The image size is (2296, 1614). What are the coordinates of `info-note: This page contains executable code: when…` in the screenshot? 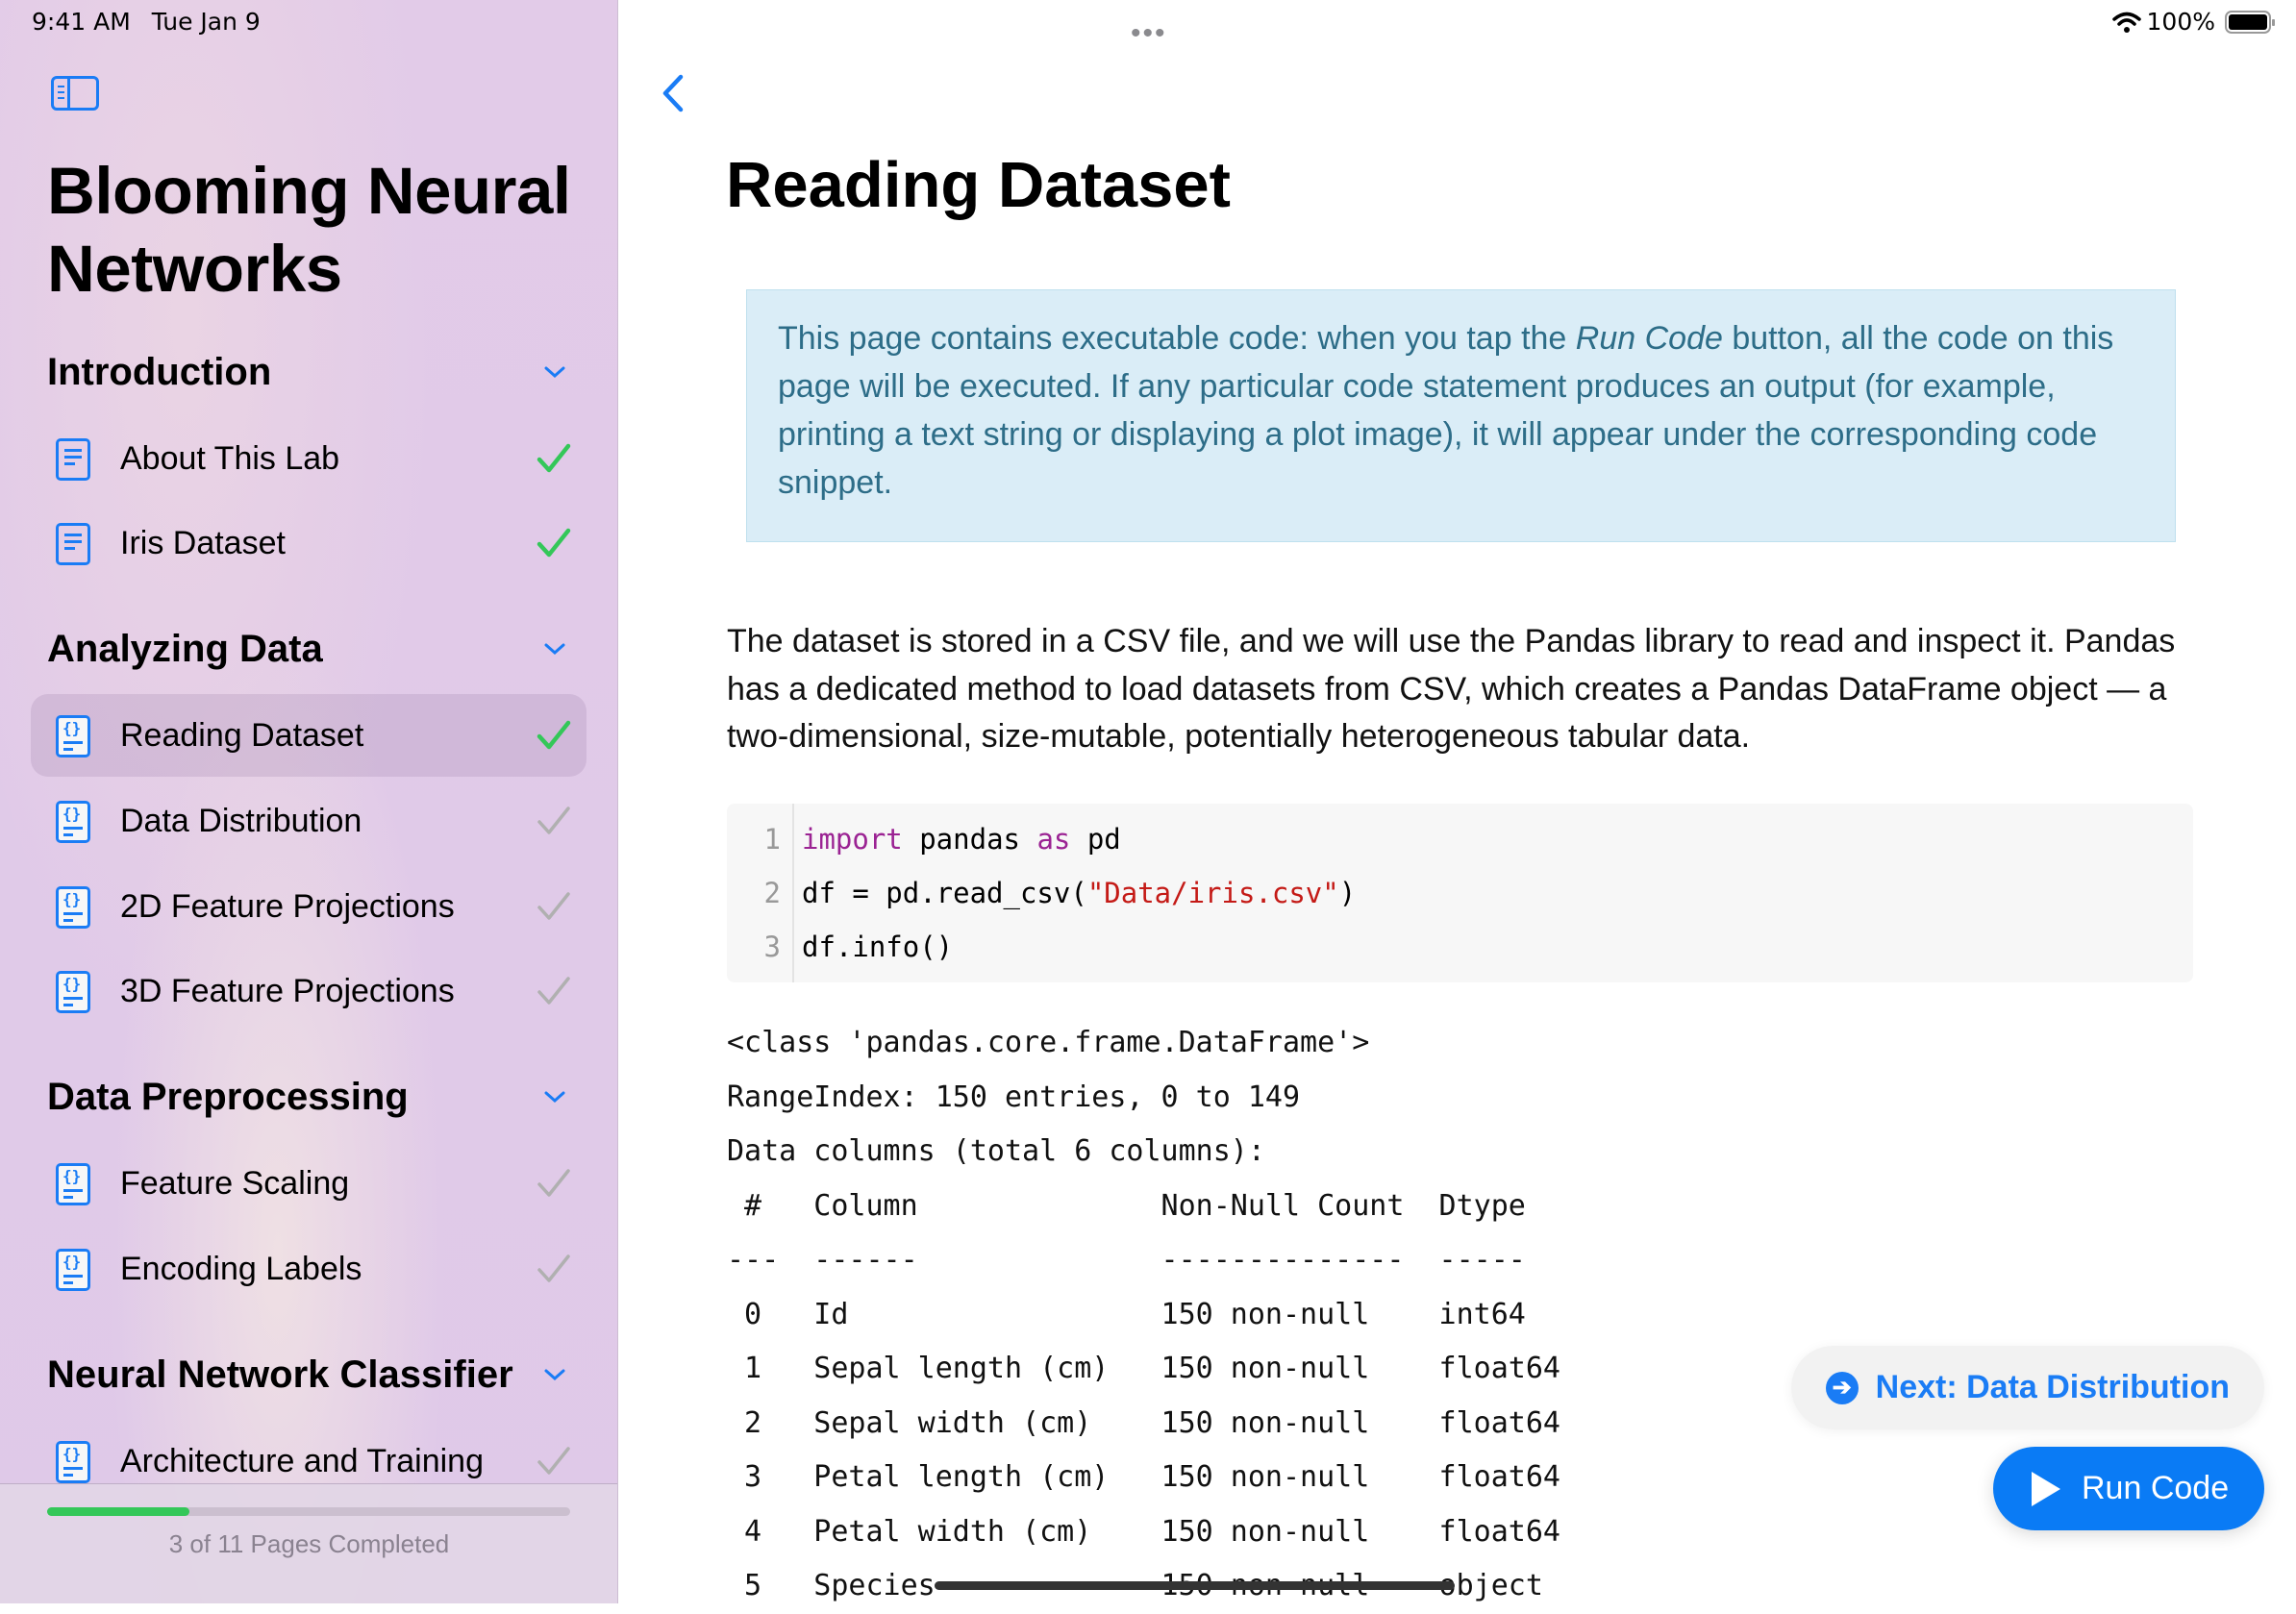 It's located at (1461, 415).